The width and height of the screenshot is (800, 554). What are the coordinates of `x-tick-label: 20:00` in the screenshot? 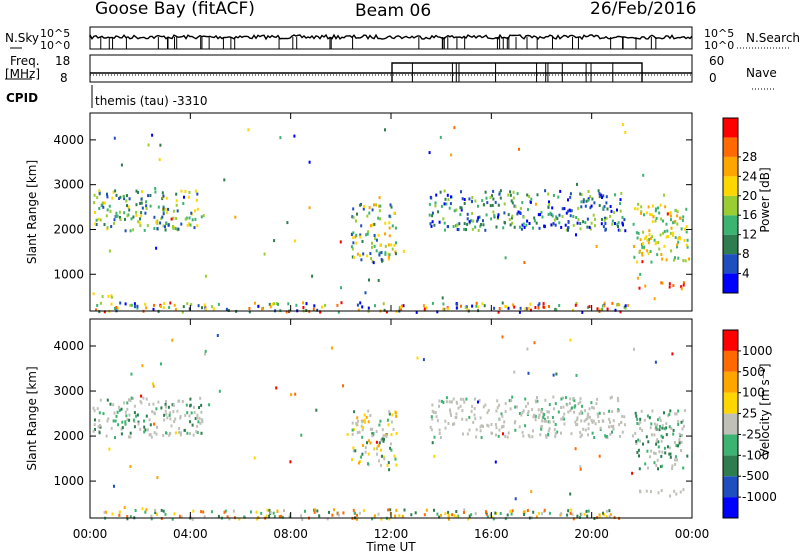 It's located at (591, 534).